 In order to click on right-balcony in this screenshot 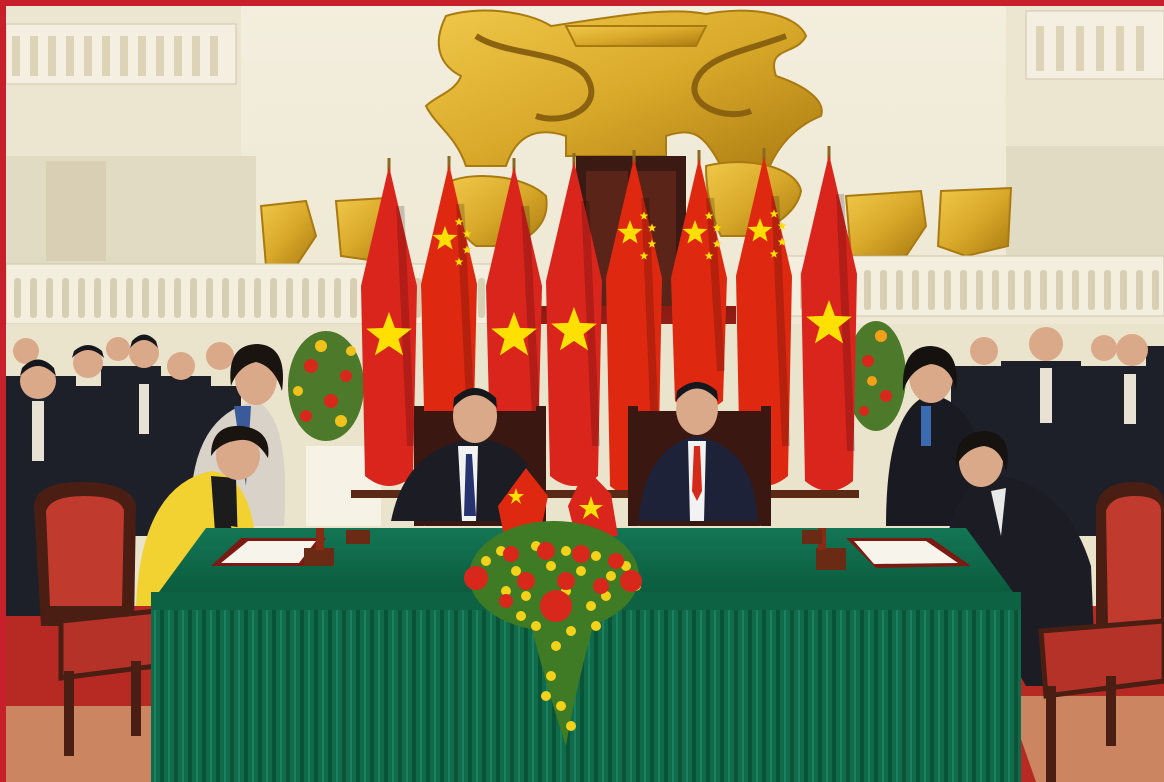, I will do `click(1085, 136)`.